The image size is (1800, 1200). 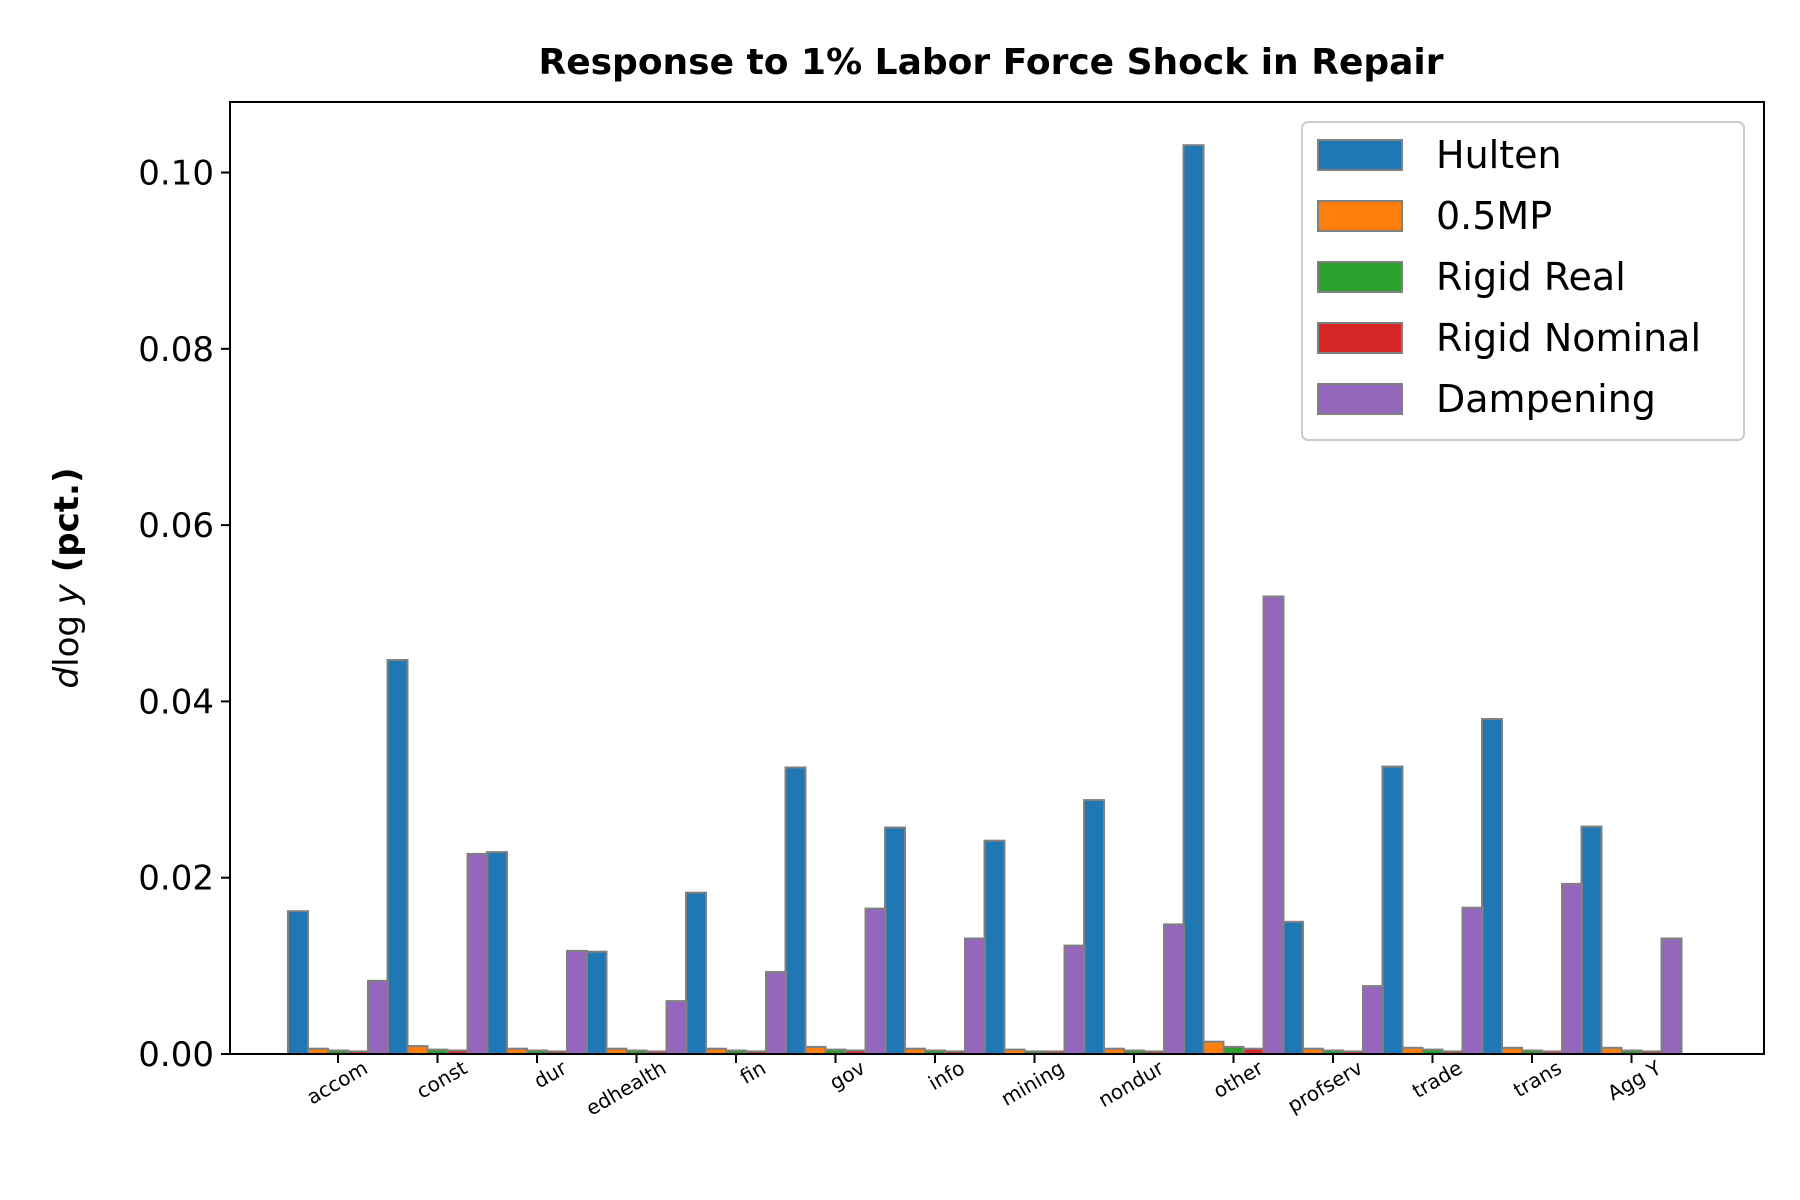 What do you see at coordinates (946, 1076) in the screenshot?
I see `x-tick-label: info` at bounding box center [946, 1076].